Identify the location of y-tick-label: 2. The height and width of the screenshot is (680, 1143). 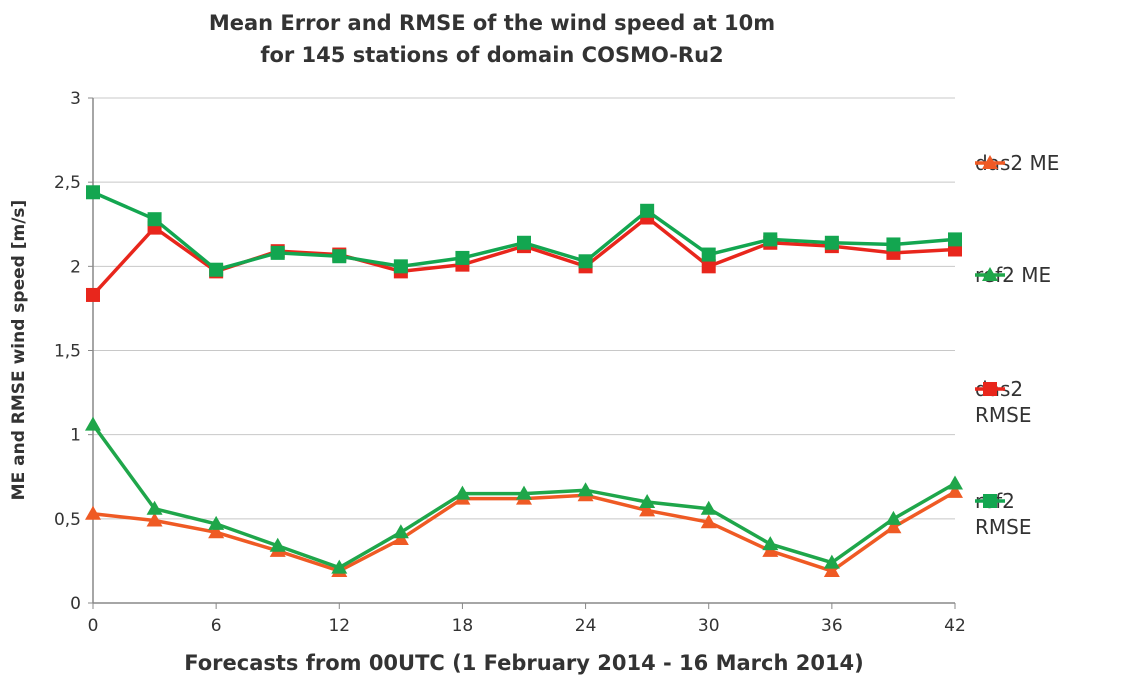
(75, 267).